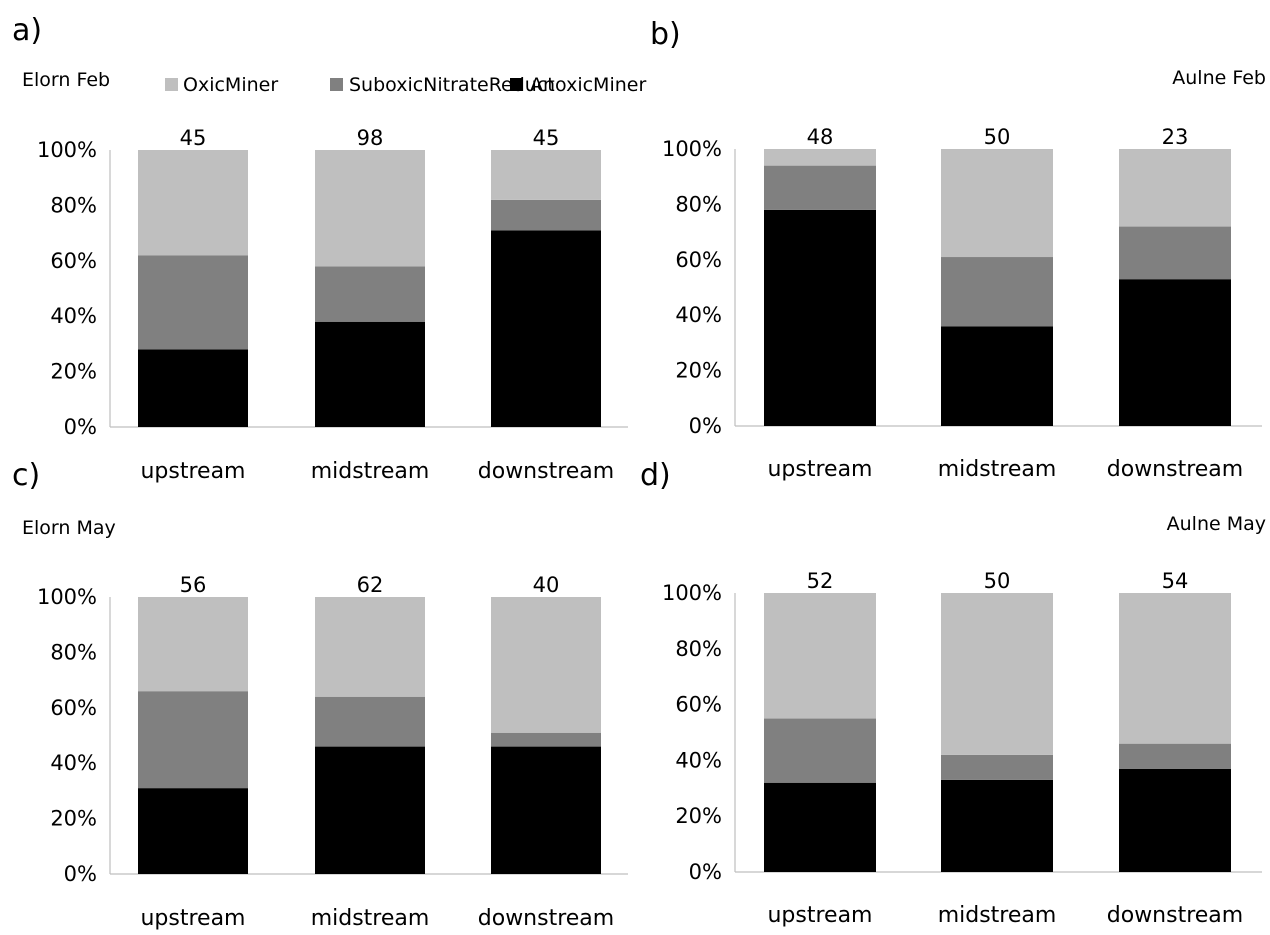  I want to click on panel-title: Elorn Feb, so click(66, 80).